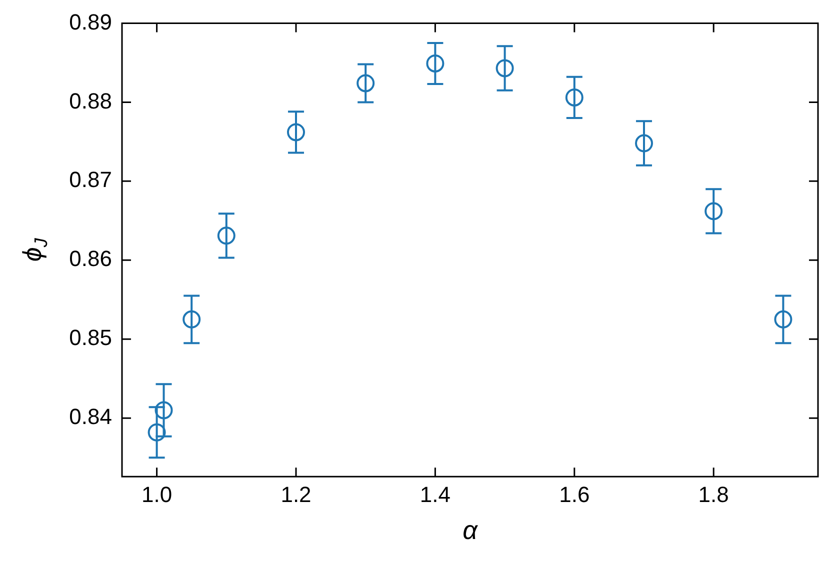 The width and height of the screenshot is (834, 563). What do you see at coordinates (90, 337) in the screenshot?
I see `y-tick-label: 0.85` at bounding box center [90, 337].